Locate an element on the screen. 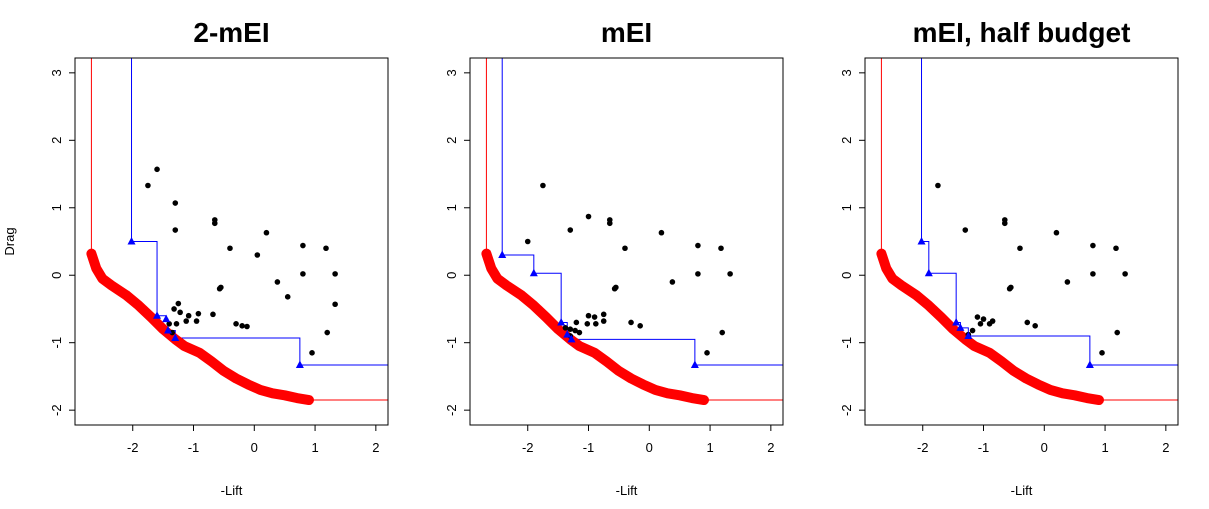 The image size is (1209, 509). x-tick-label: -2 is located at coordinates (133, 447).